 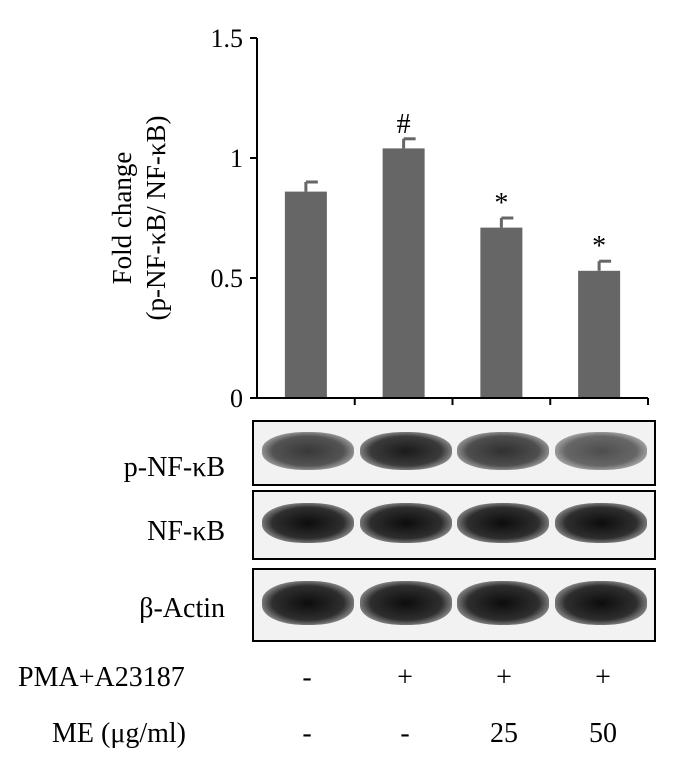 What do you see at coordinates (504, 677) in the screenshot?
I see `treatment-pma-lane3: +` at bounding box center [504, 677].